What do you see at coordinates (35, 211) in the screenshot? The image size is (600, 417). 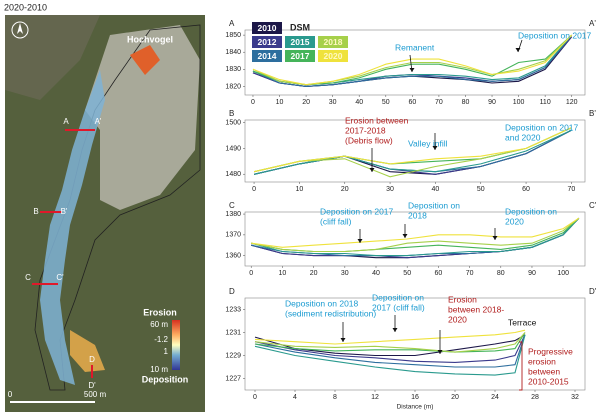 I see `map-label: B` at bounding box center [35, 211].